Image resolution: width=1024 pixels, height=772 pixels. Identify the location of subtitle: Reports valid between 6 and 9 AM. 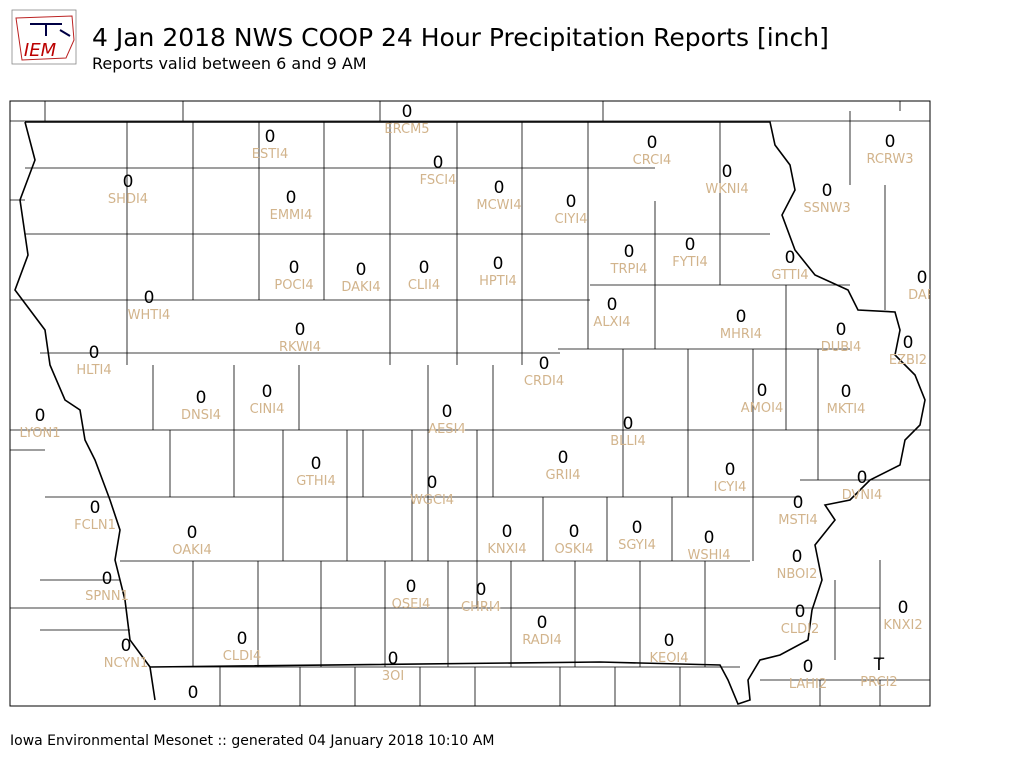
(229, 63).